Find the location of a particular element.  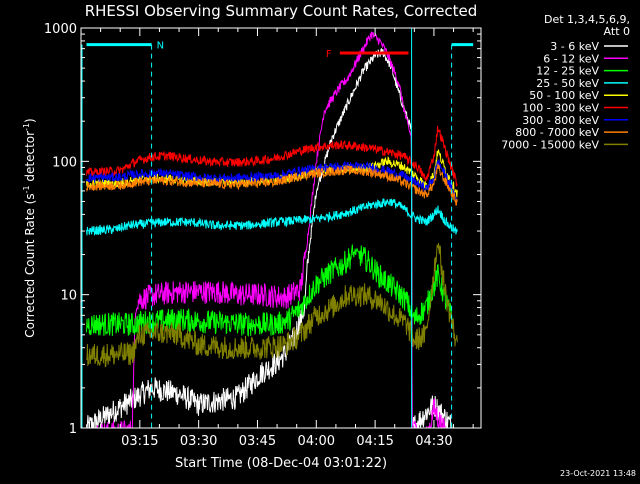

x-tick-label: 03:30 is located at coordinates (198, 441).